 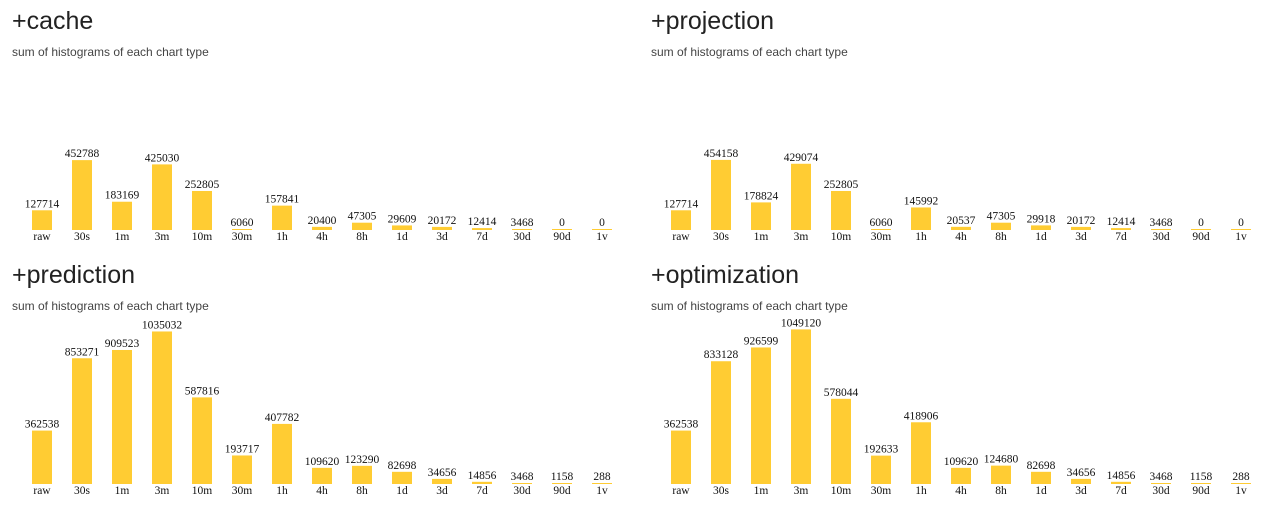 What do you see at coordinates (1041, 219) in the screenshot?
I see `bar-value-label: 29918` at bounding box center [1041, 219].